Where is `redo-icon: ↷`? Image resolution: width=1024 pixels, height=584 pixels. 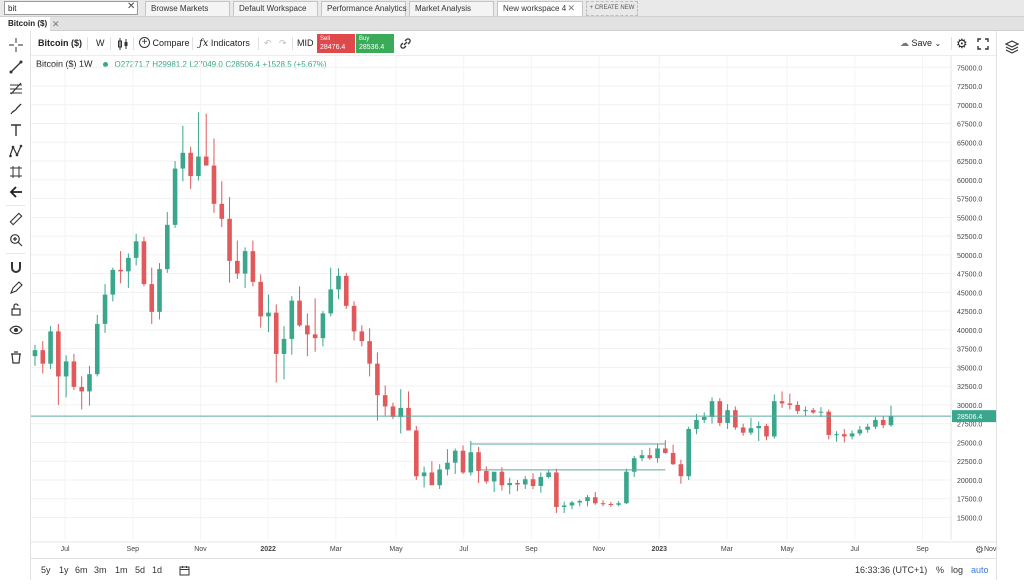
redo-icon: ↷ is located at coordinates (283, 43).